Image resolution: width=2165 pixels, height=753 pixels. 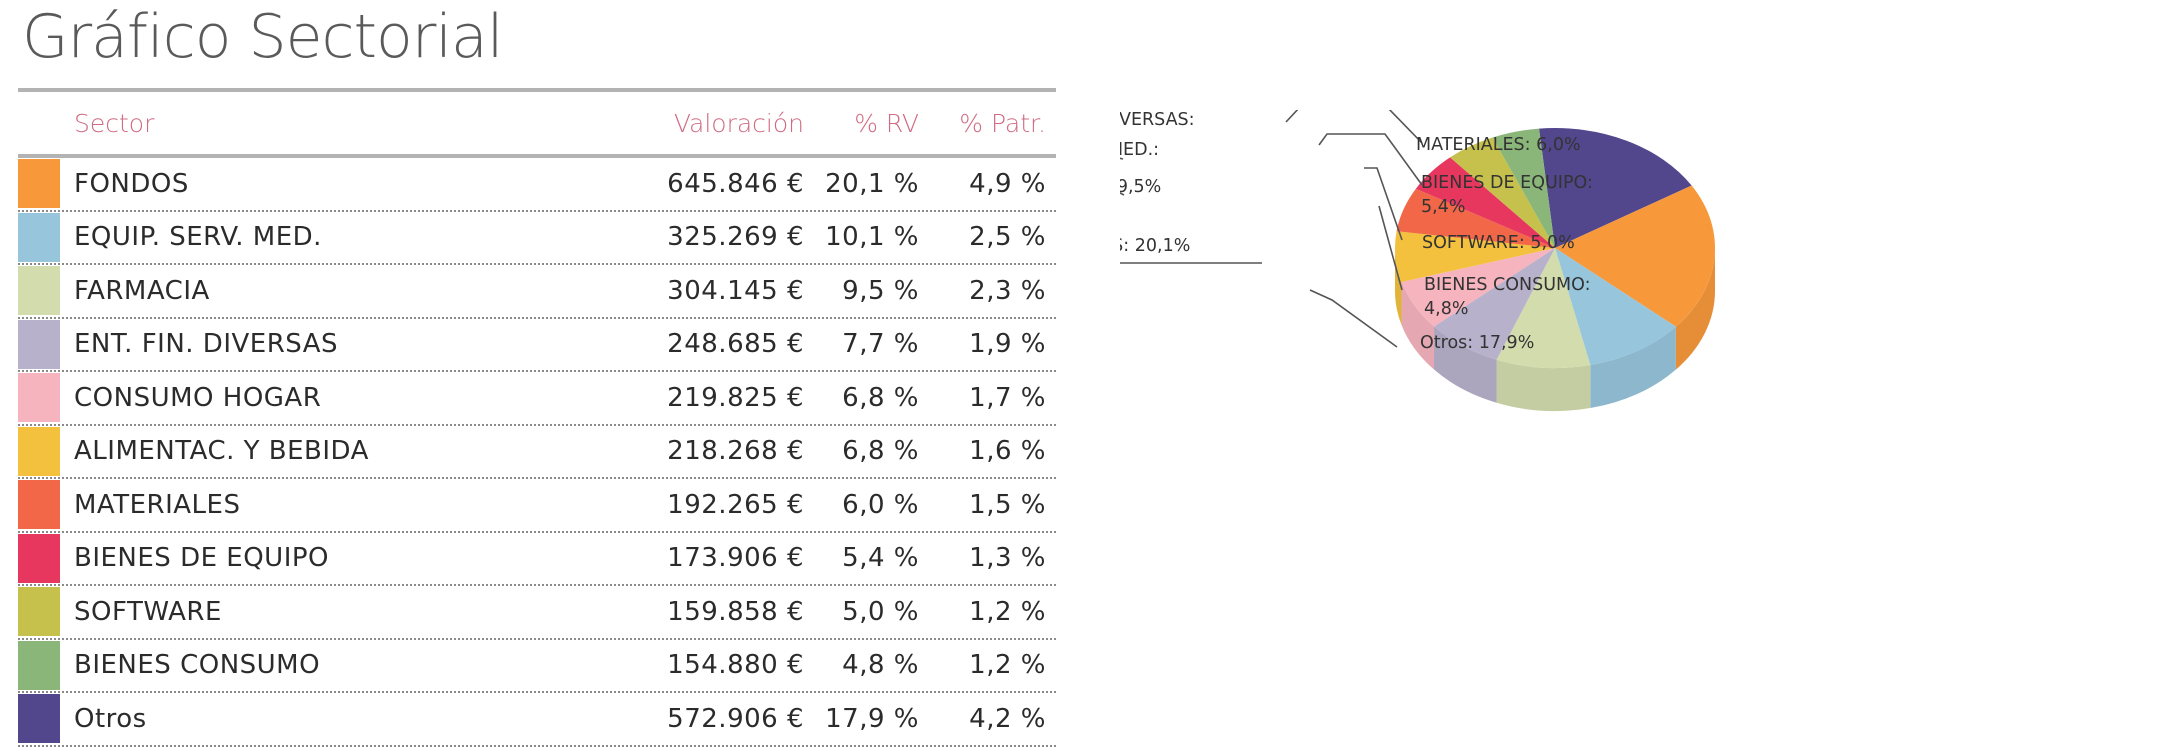 What do you see at coordinates (537, 185) in the screenshot?
I see `table-row: FONDOS 645.846 € 20,1 % 4,9 %` at bounding box center [537, 185].